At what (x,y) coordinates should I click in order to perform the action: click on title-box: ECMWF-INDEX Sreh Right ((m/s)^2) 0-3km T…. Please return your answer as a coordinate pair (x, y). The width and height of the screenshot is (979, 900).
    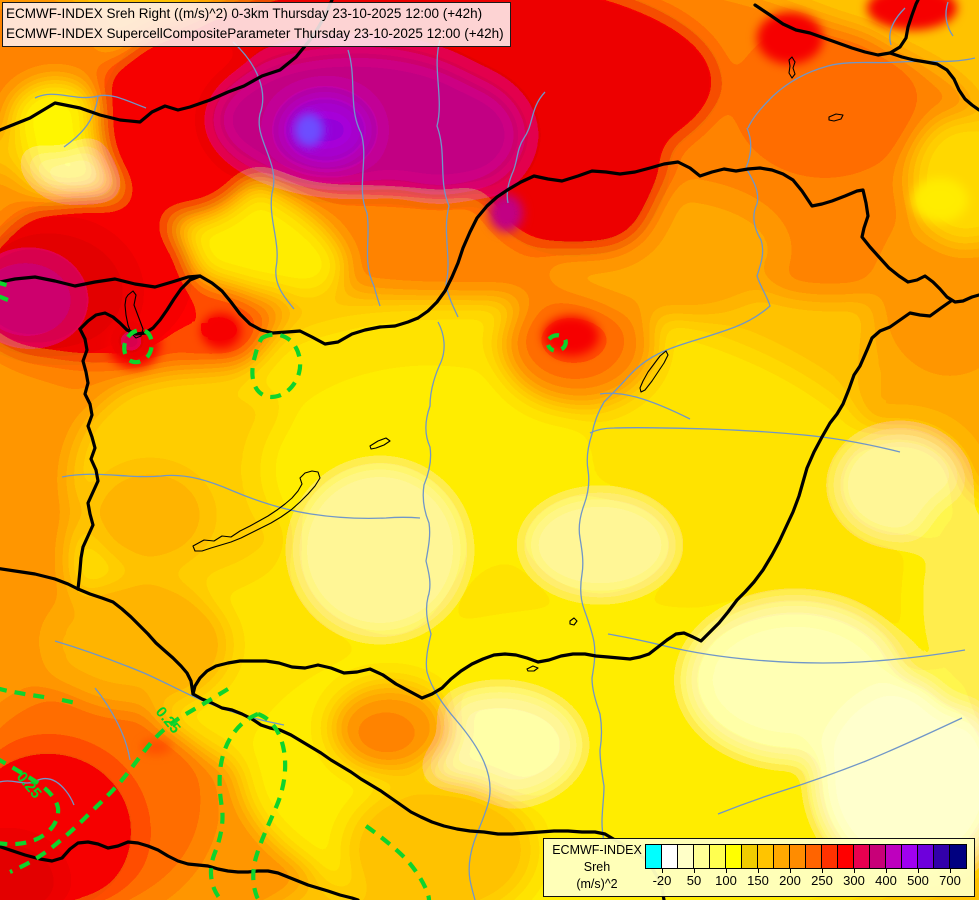
    Looking at the image, I should click on (256, 24).